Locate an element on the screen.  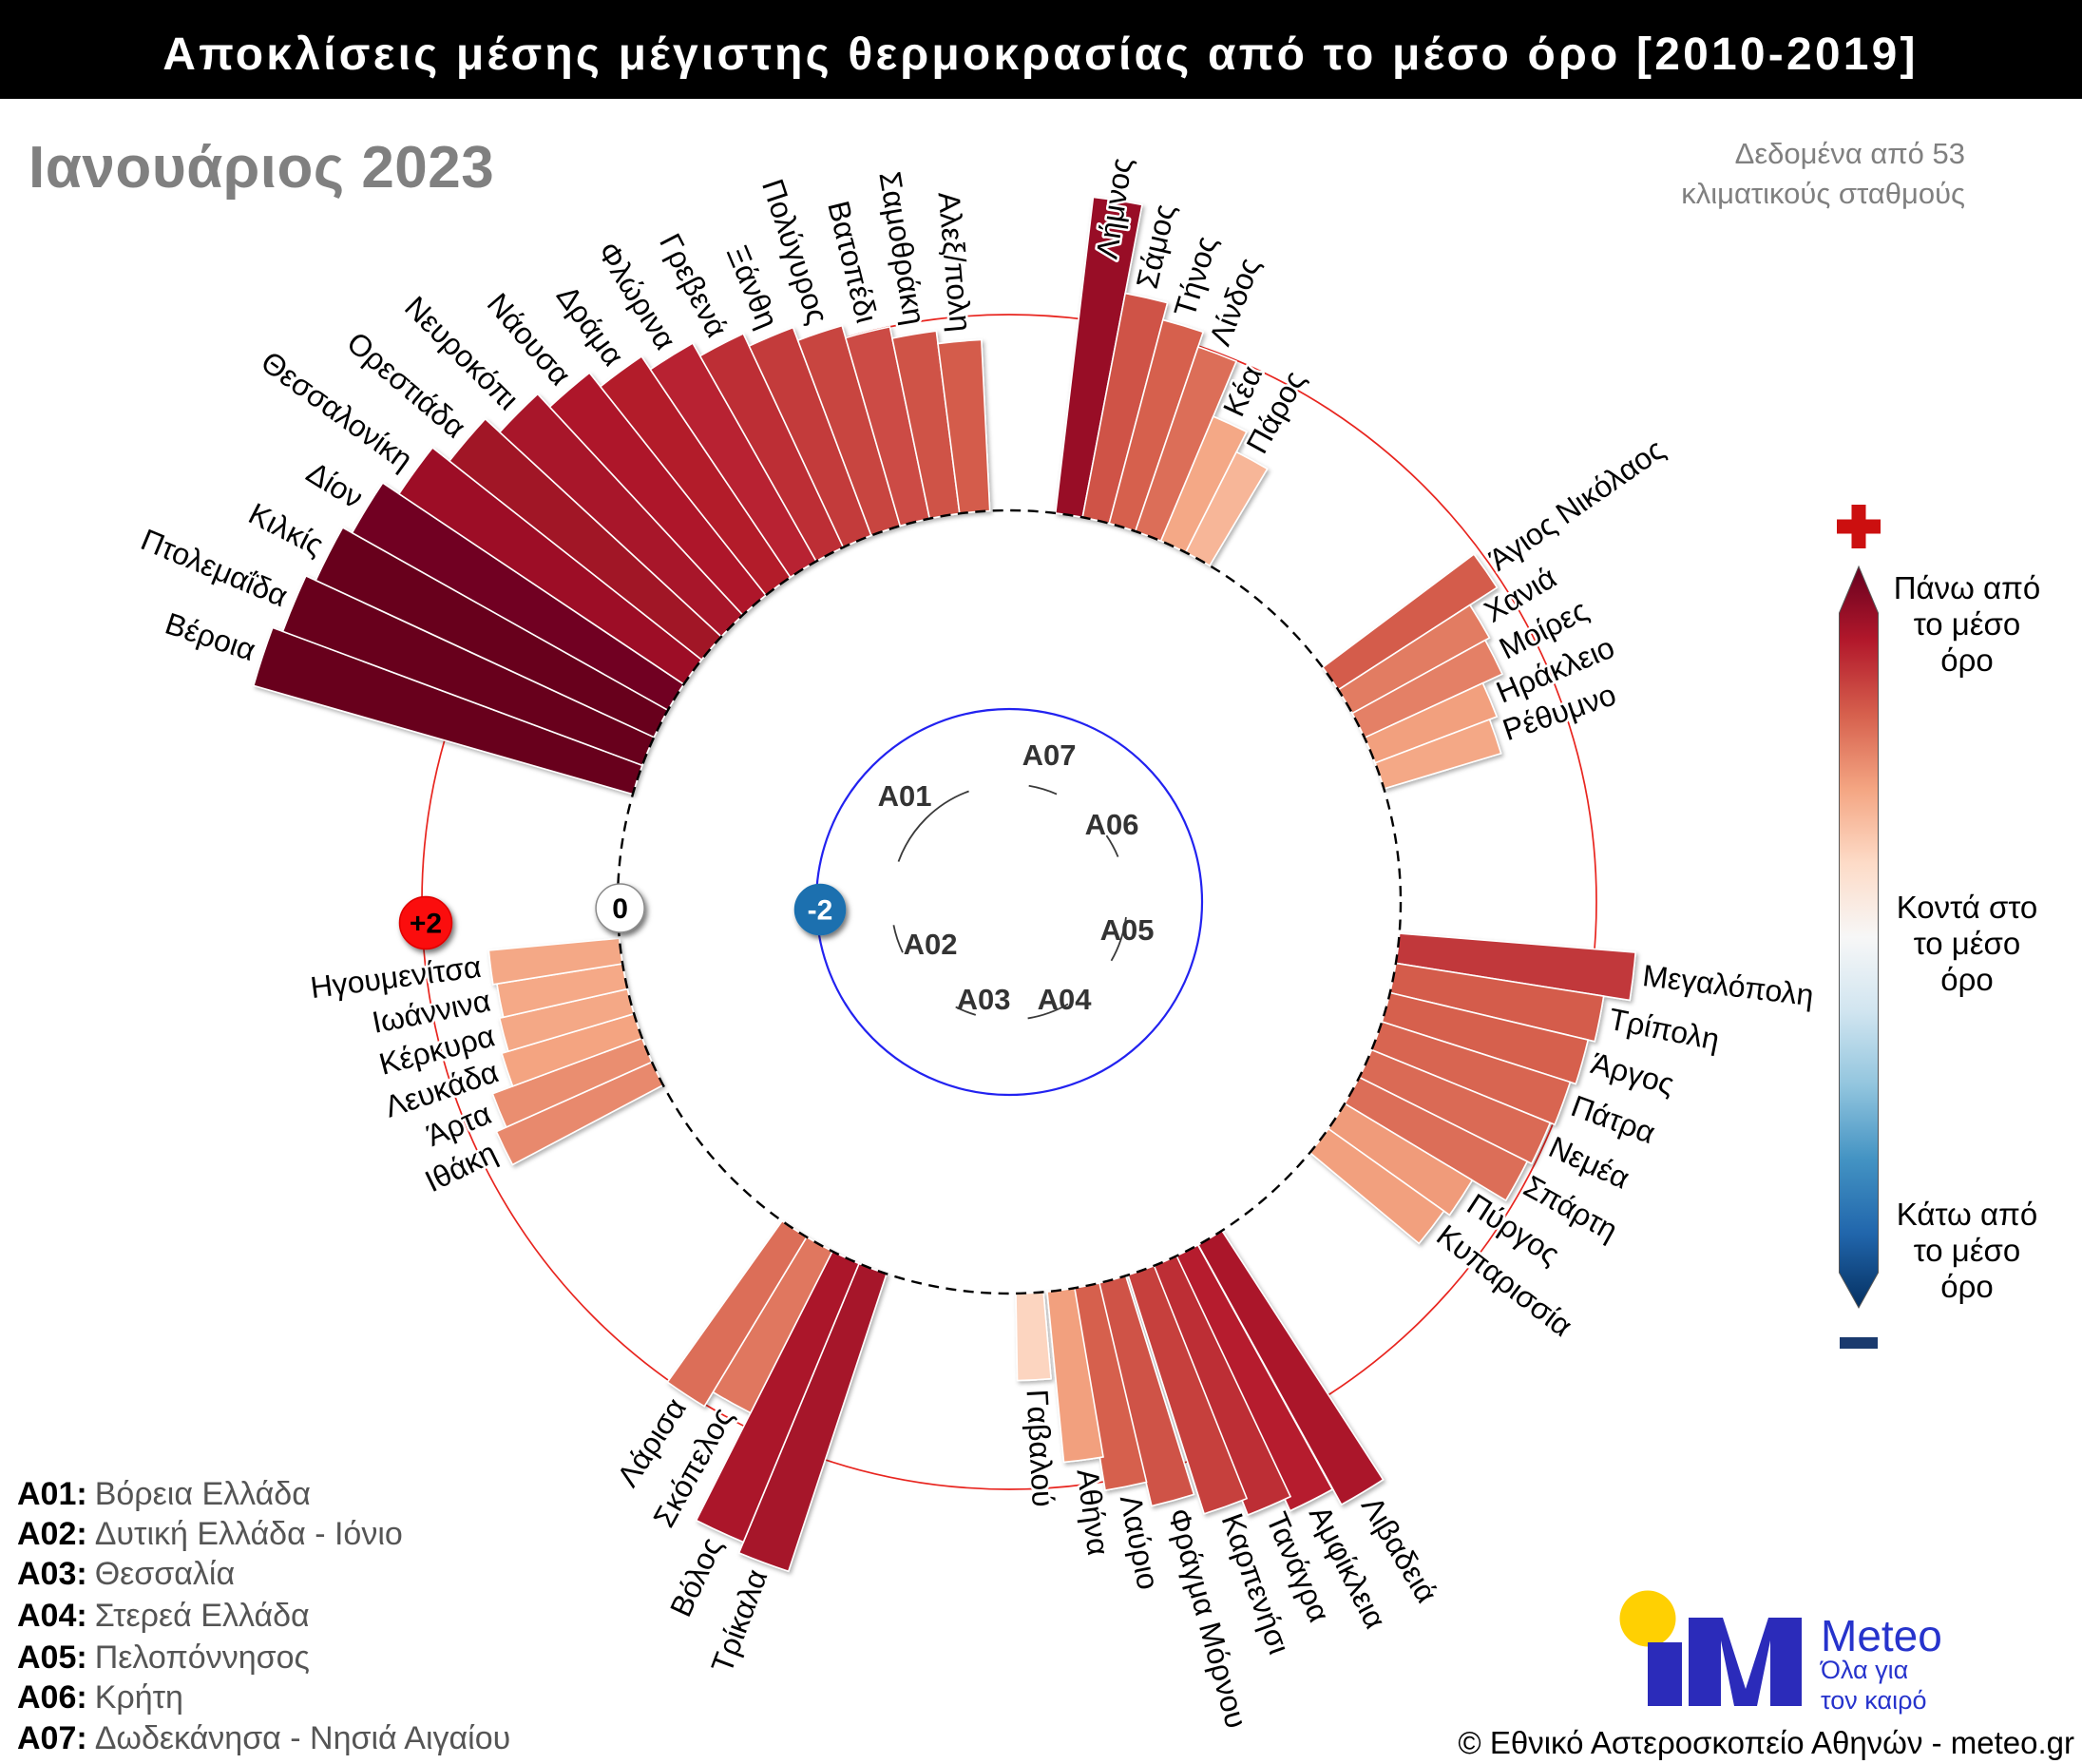
svg-text: Κάτω από is located at coordinates (1967, 1214).